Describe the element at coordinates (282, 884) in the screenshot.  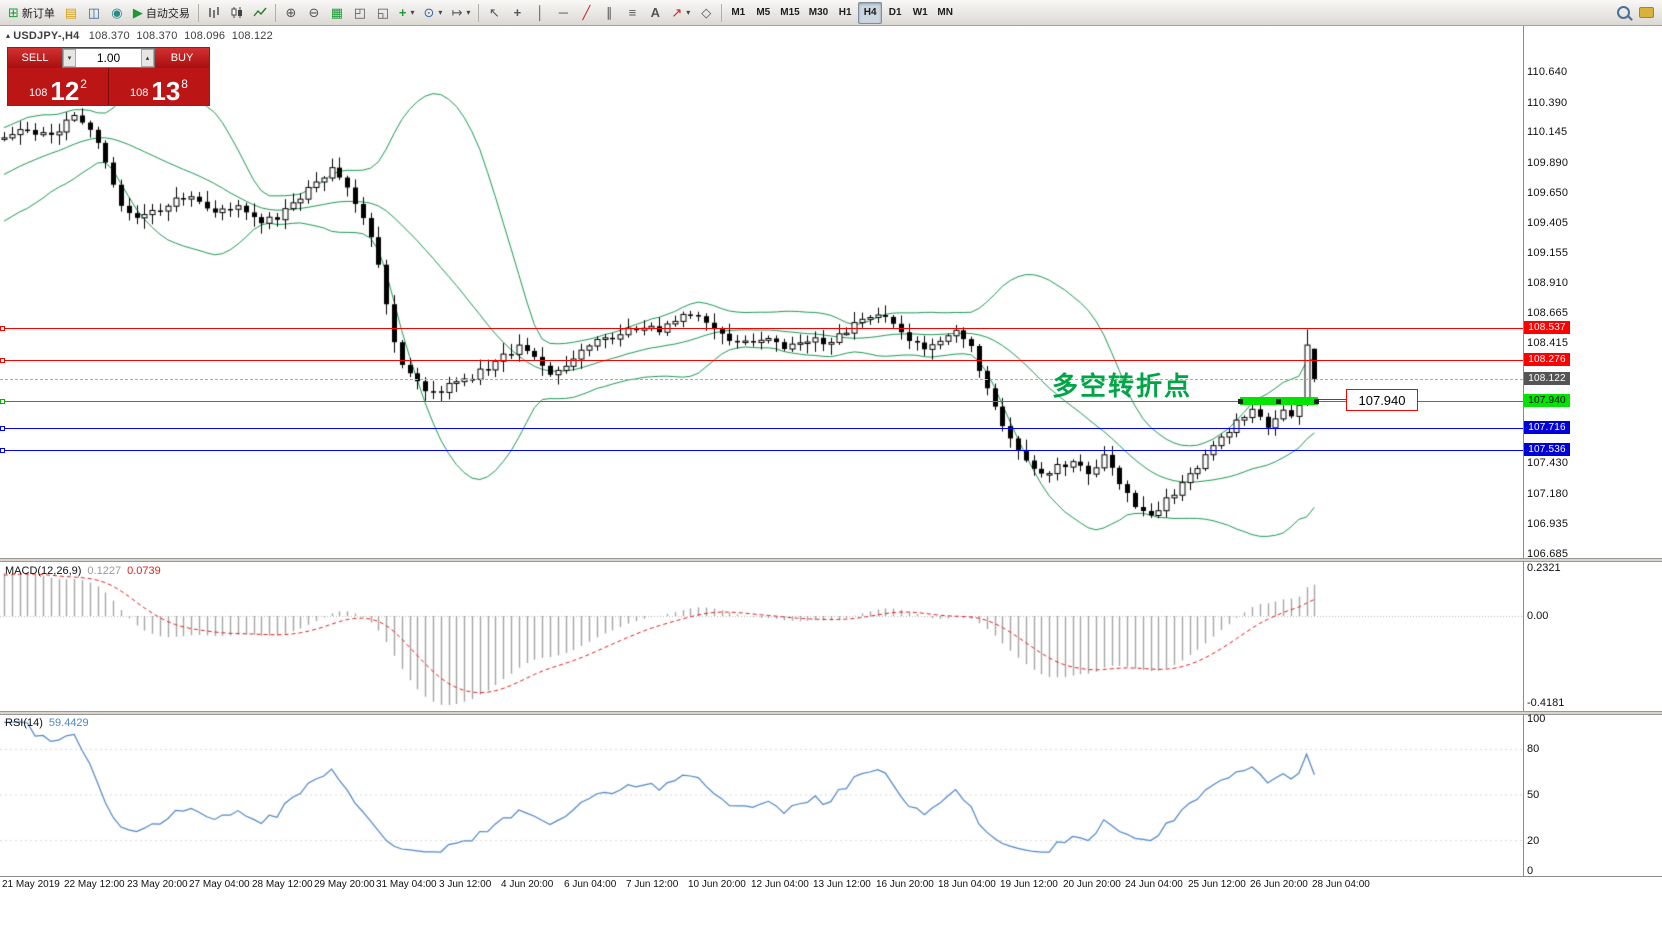
I see `time-axis-label: 28 May 12:00` at that location.